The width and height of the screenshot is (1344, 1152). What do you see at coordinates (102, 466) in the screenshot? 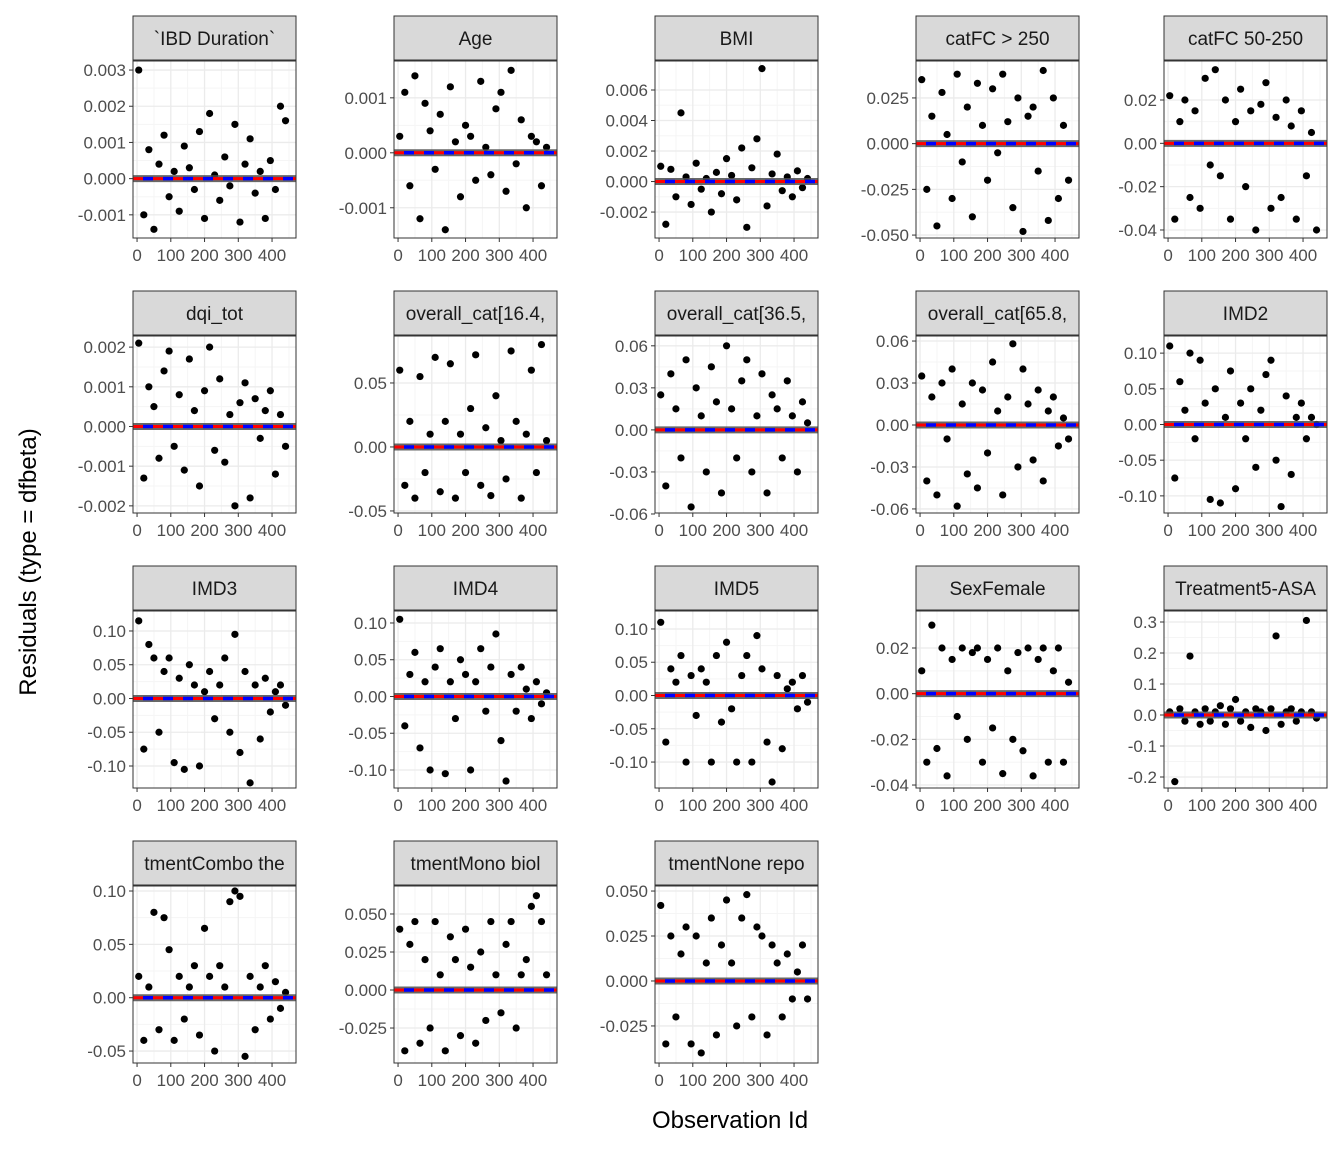
I see `y-tick-label: -0.001` at bounding box center [102, 466].